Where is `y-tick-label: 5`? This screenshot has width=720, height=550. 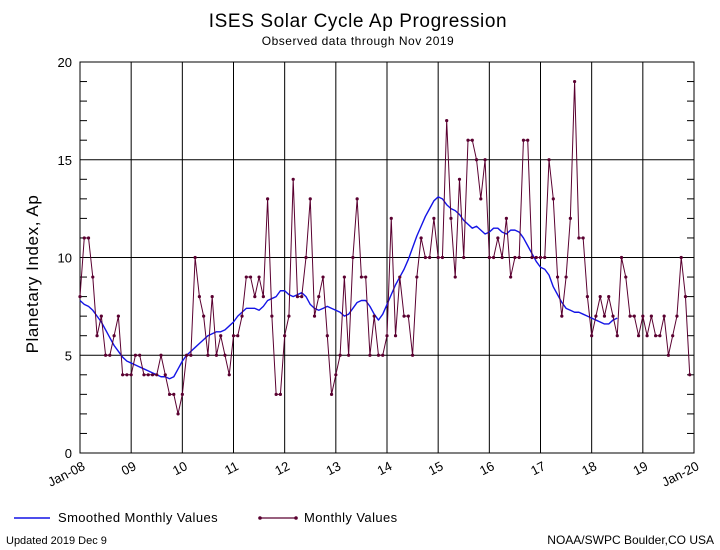
y-tick-label: 5 is located at coordinates (68, 355).